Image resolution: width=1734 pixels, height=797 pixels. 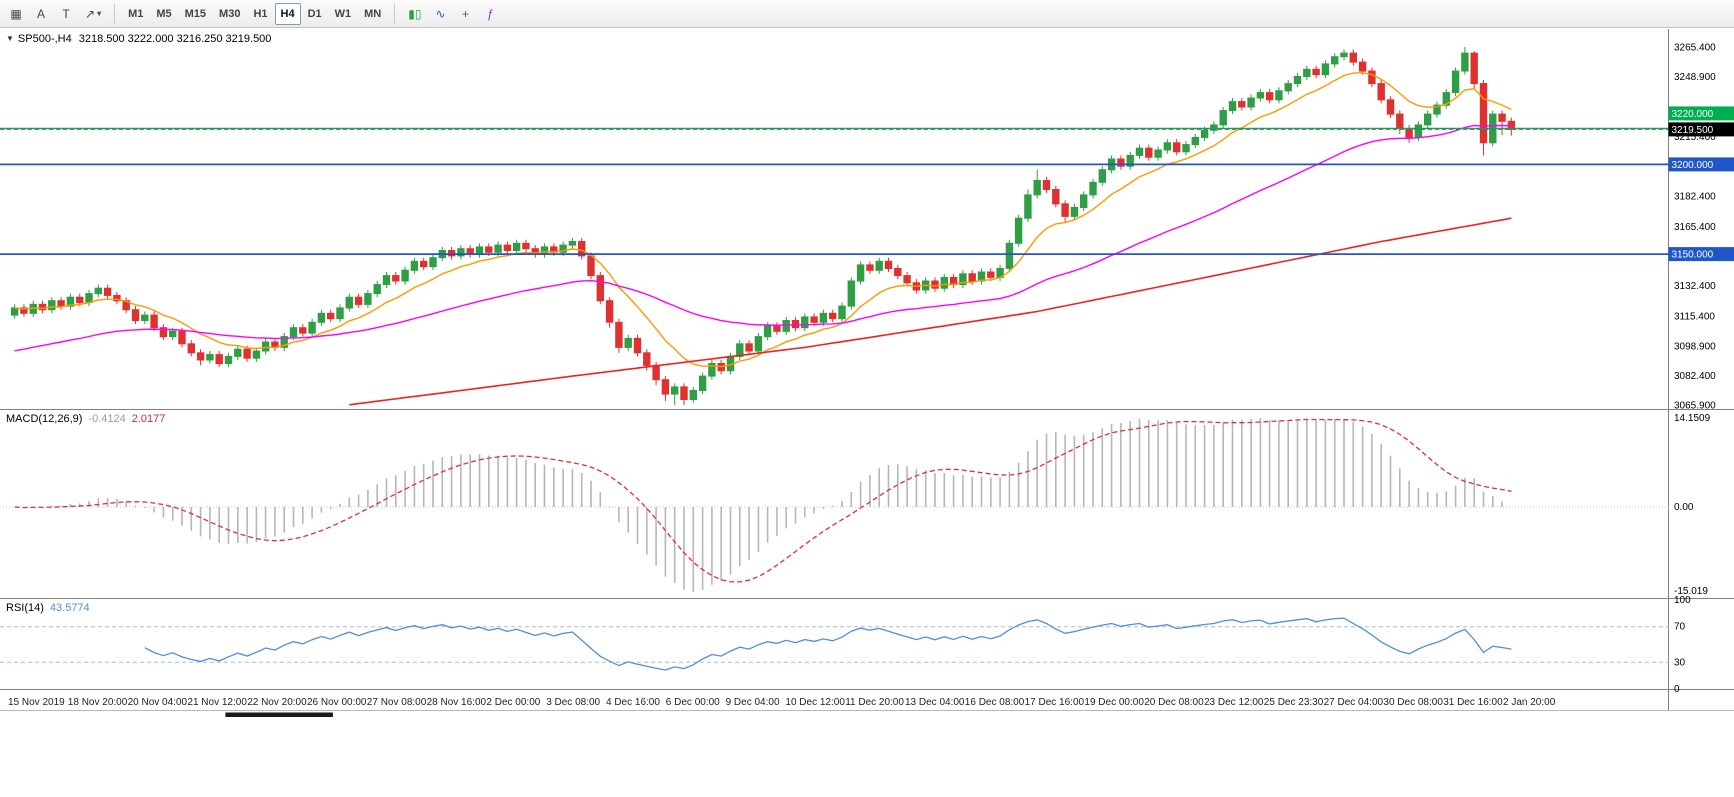 I want to click on svg-text: 16 Dec 08:00, so click(x=995, y=702).